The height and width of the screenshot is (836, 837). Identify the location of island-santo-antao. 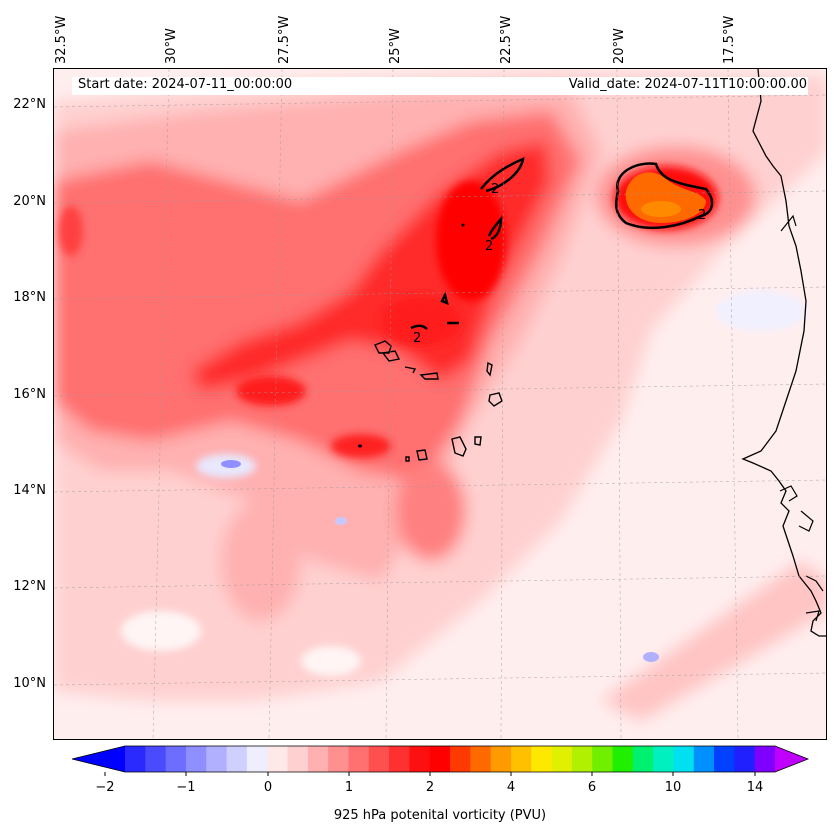
(383, 347).